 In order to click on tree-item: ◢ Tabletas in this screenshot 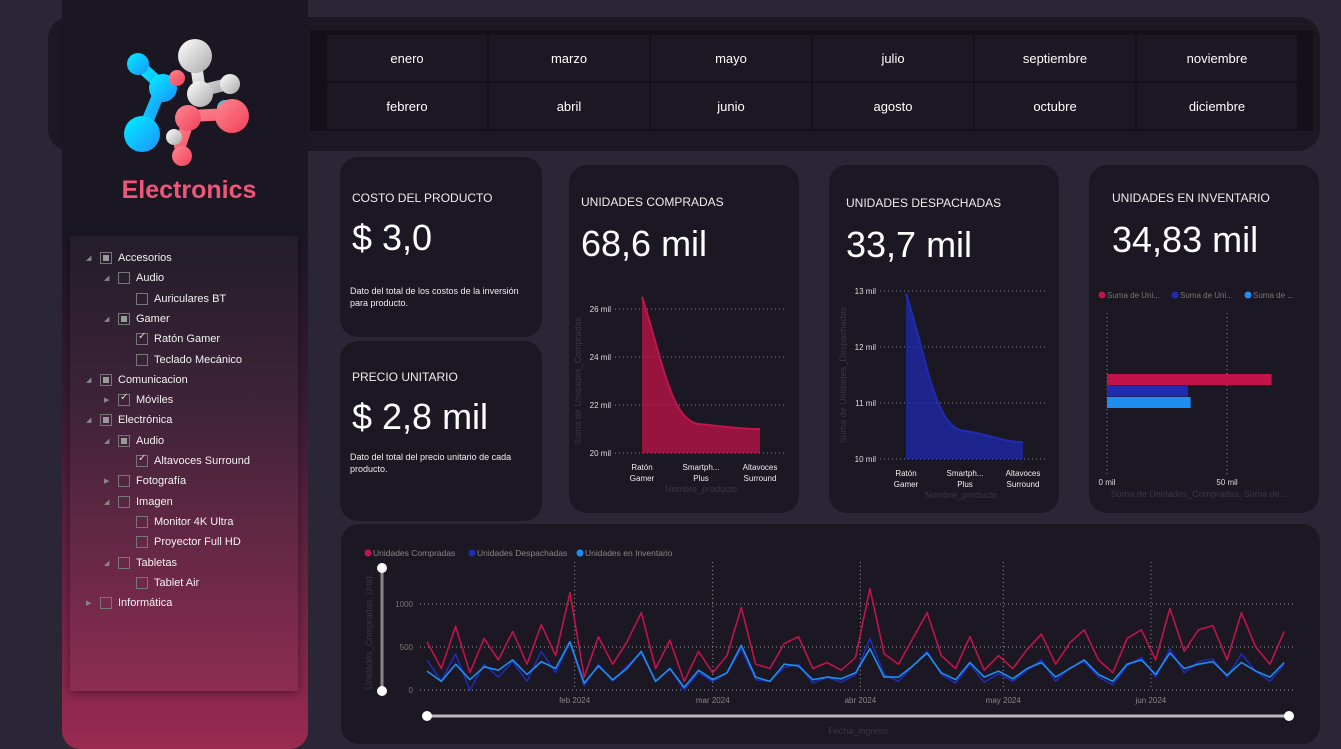, I will do `click(140, 563)`.